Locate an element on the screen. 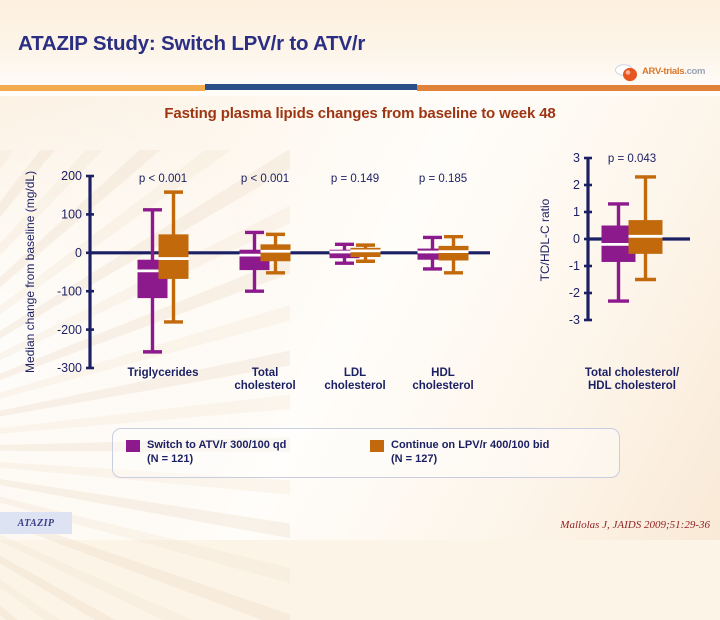 The height and width of the screenshot is (620, 720). x-axis-category-label: Total is located at coordinates (265, 373).